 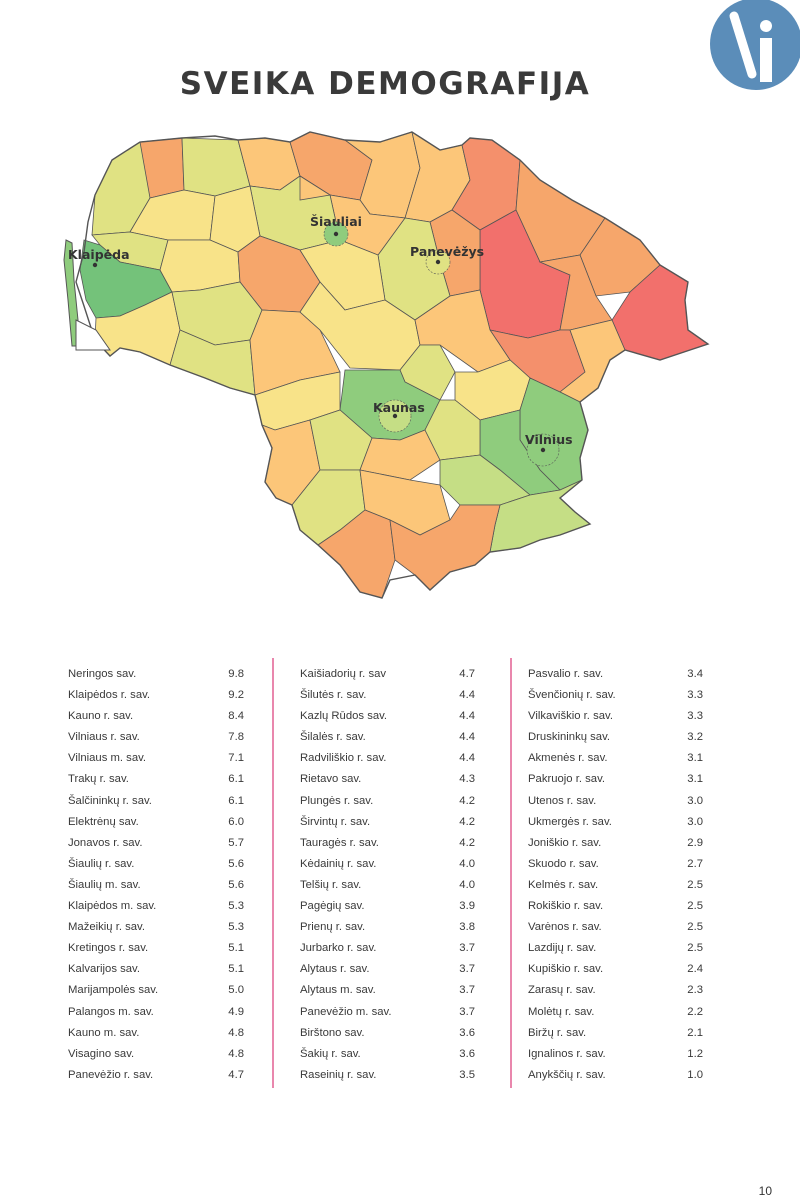 I want to click on municipality-name: Šilutės r. sav., so click(x=333, y=695).